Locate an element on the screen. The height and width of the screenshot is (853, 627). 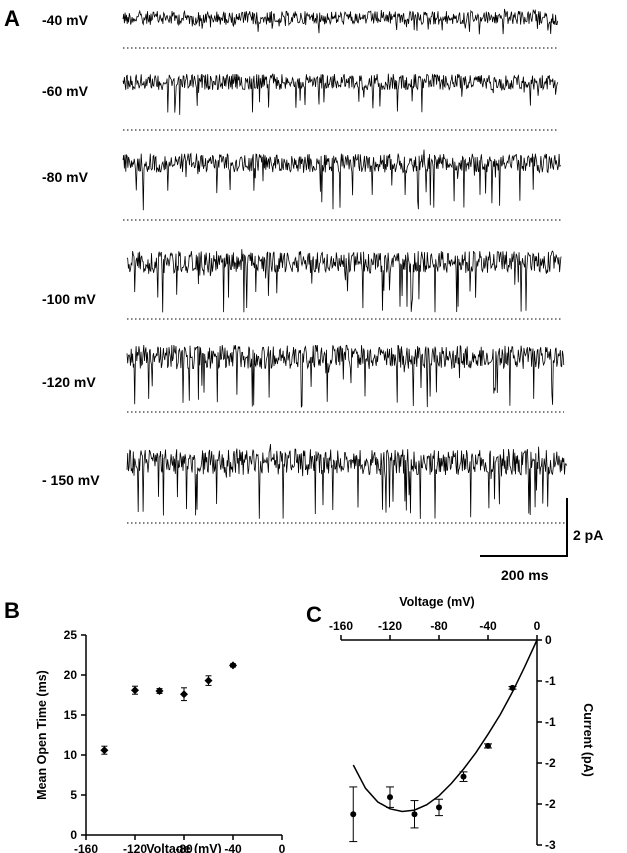
scale-bar-time-label: 200 ms is located at coordinates (525, 575).